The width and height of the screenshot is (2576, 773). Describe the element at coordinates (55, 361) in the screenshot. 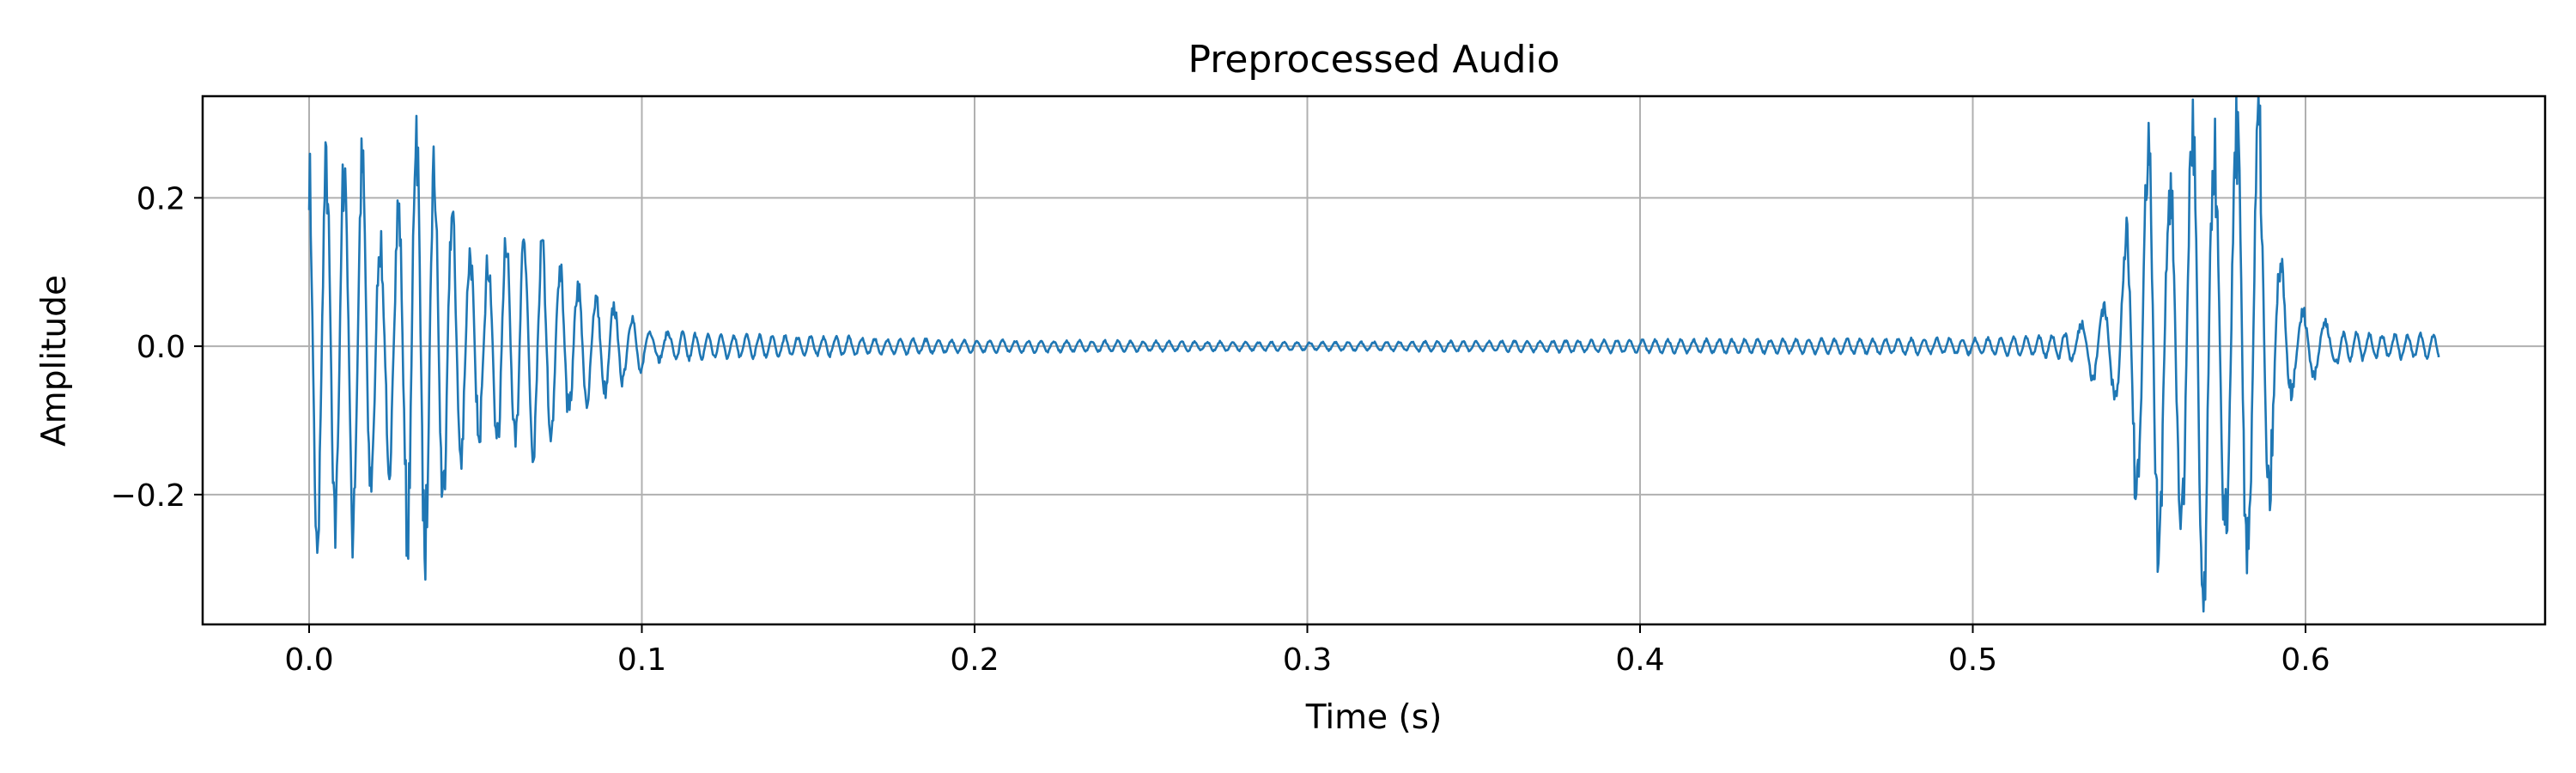

I see `y-axis-label: Amplitude` at that location.